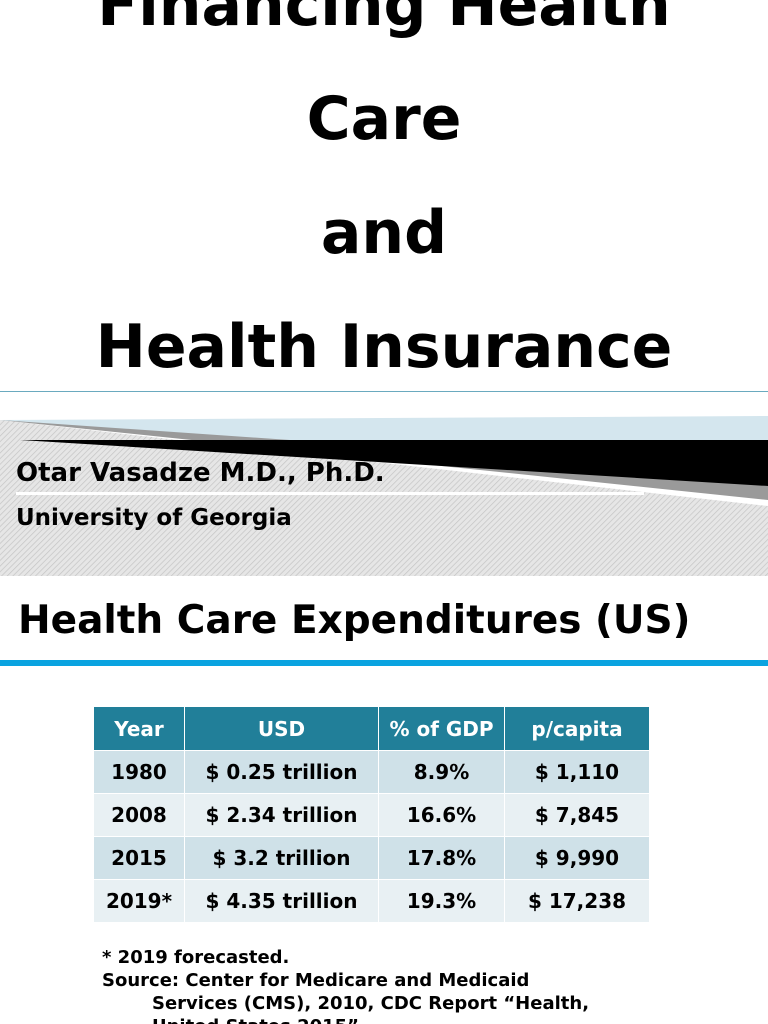  Describe the element at coordinates (139, 901) in the screenshot. I see `cell-year: 2019*` at that location.